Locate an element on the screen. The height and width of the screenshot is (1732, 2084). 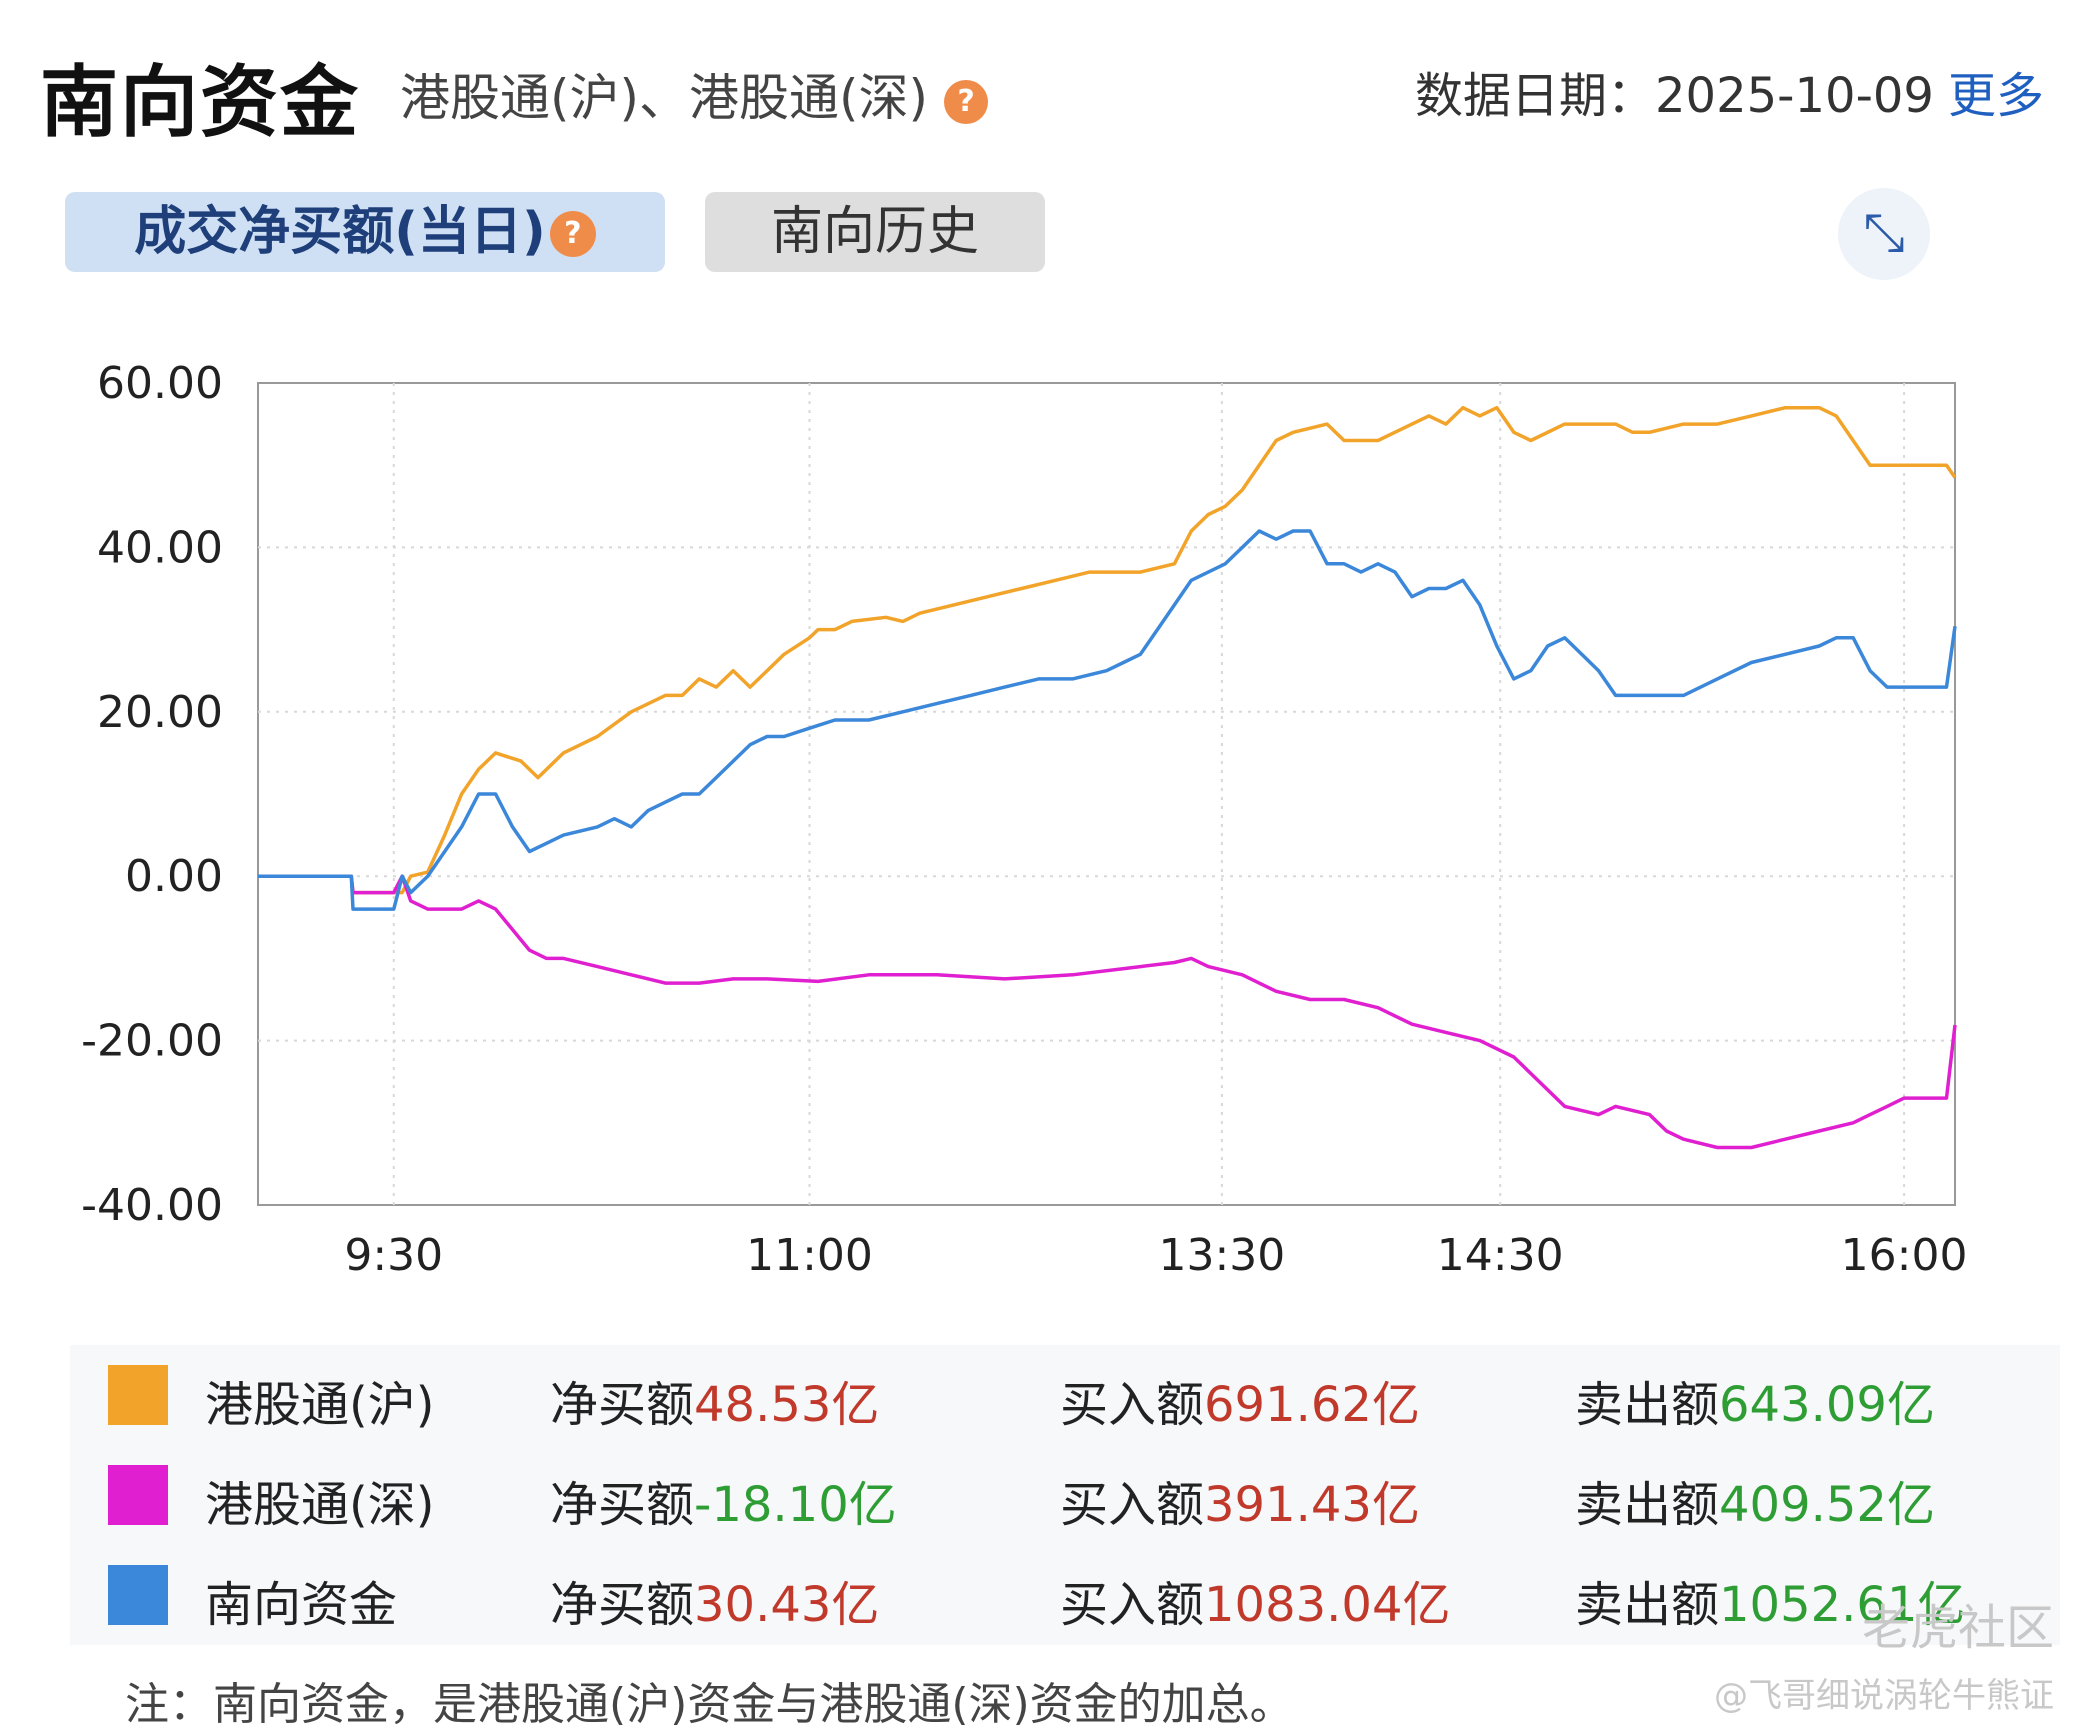
tab-history-label: 南向历史 is located at coordinates (874, 232).